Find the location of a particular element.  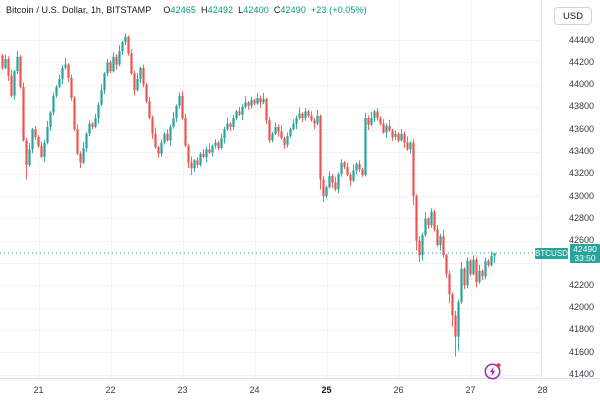

price-axis-label: 44000 is located at coordinates (581, 84).